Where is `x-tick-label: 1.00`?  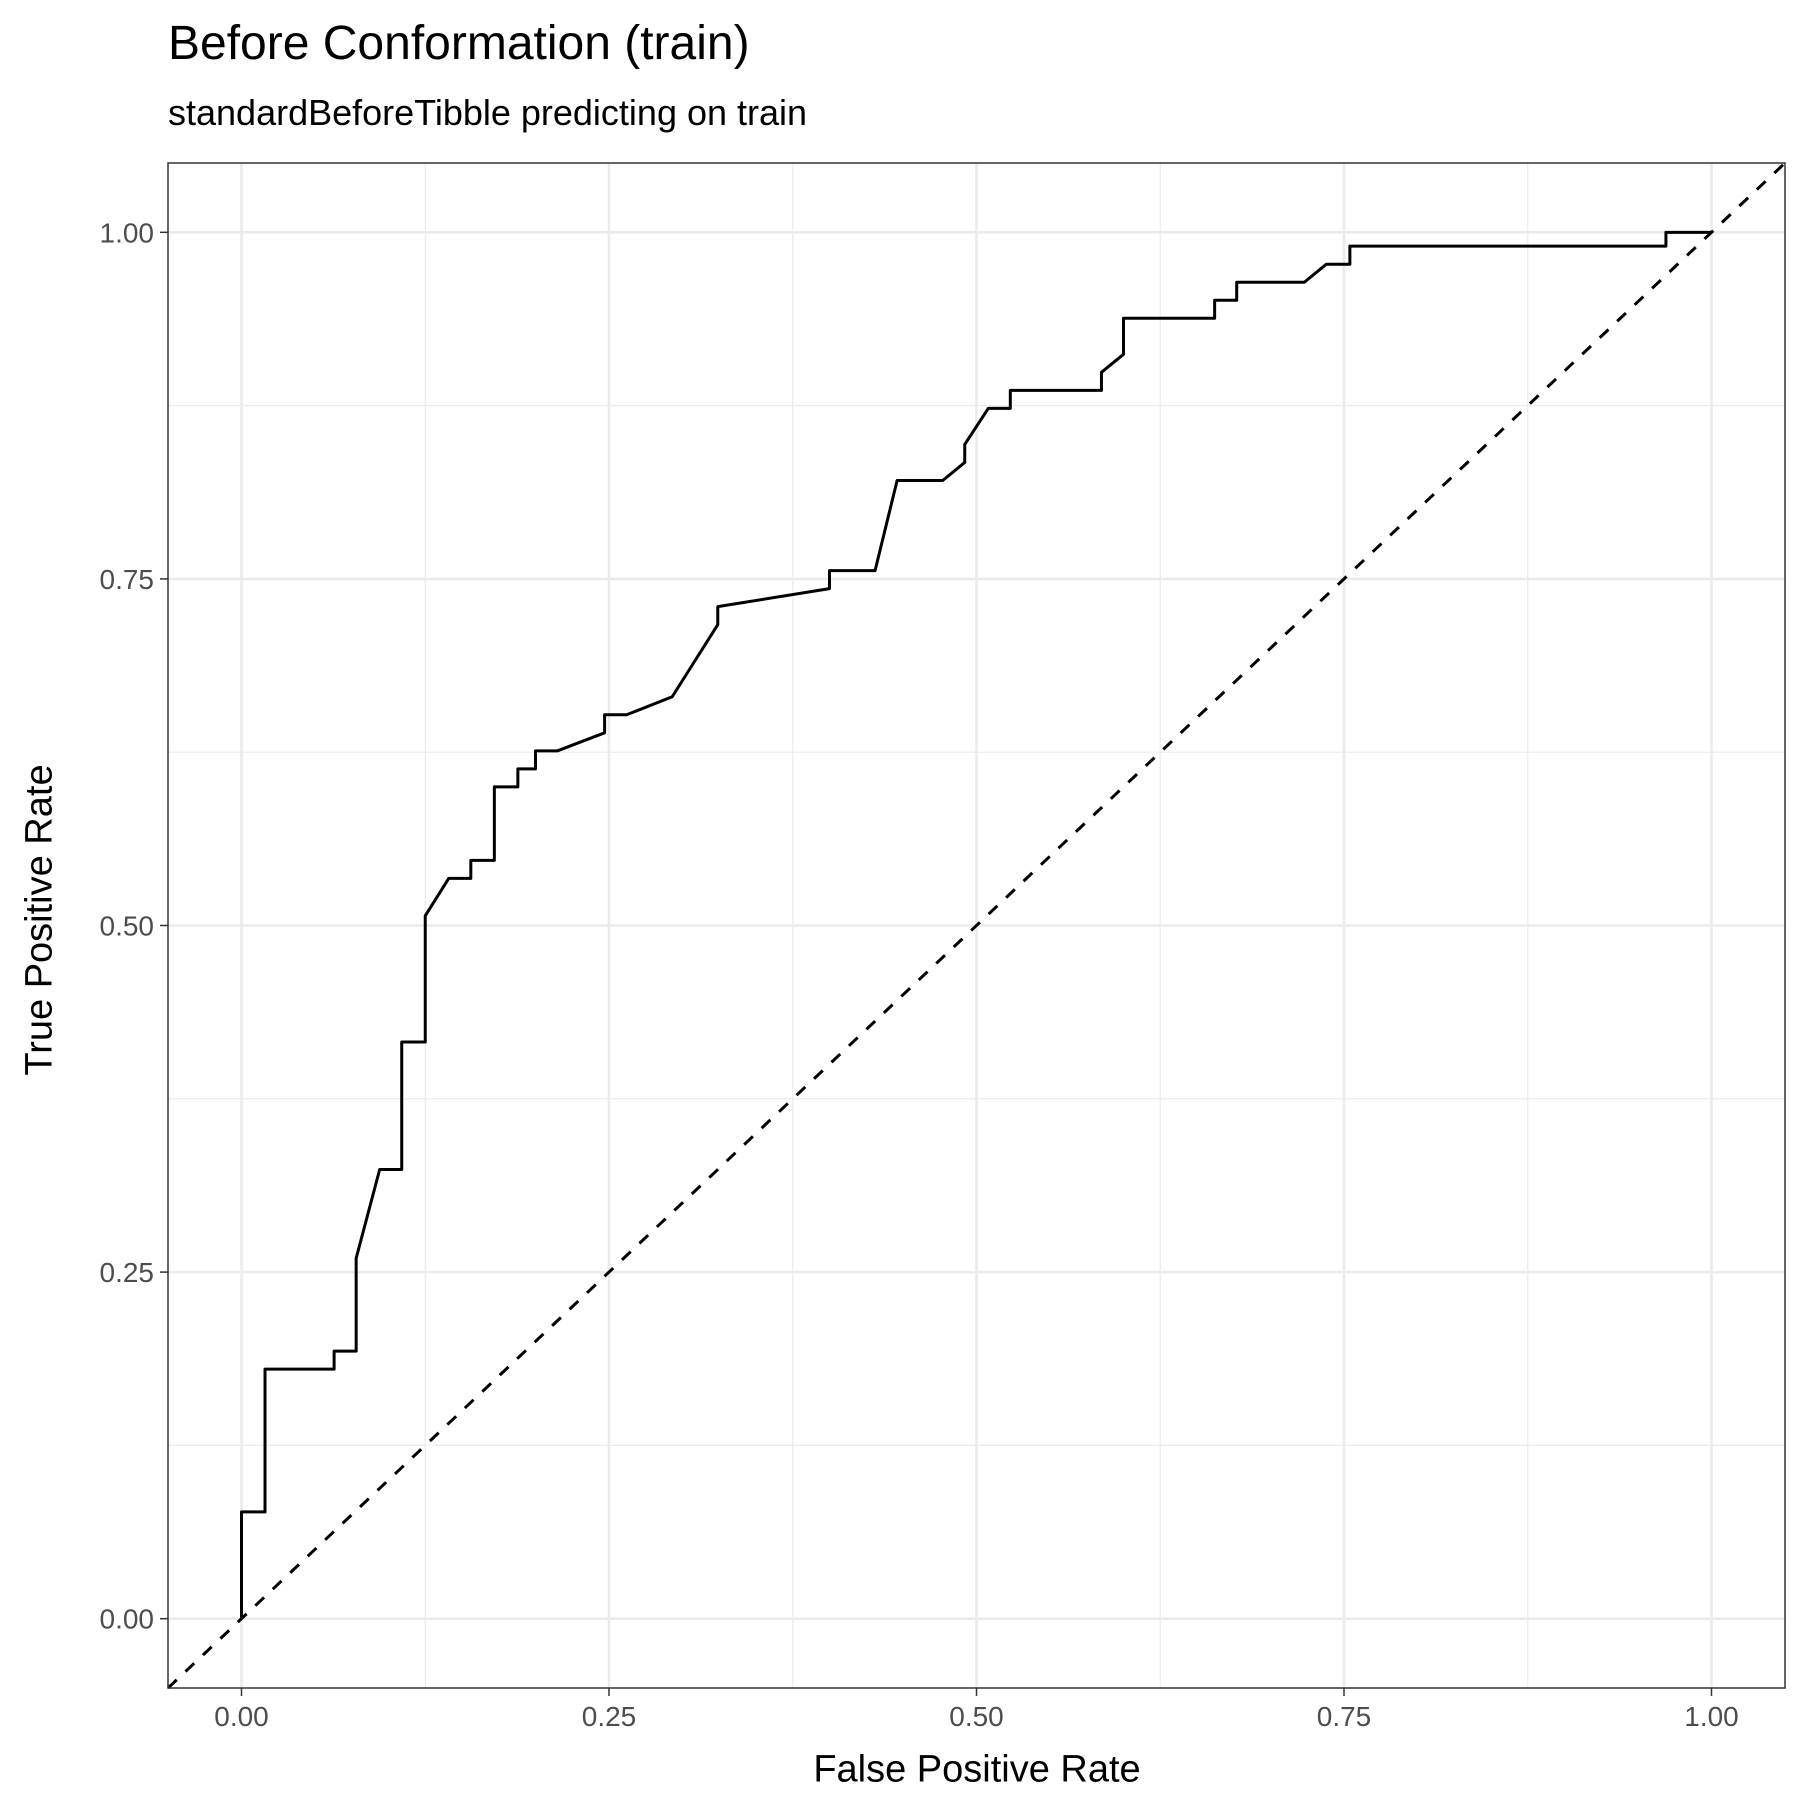 x-tick-label: 1.00 is located at coordinates (1711, 1716).